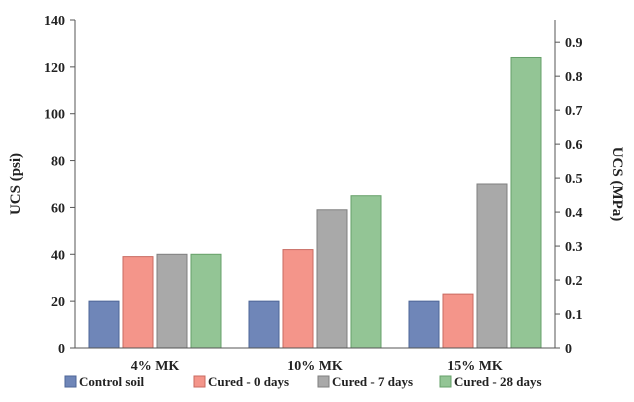 The image size is (634, 402). I want to click on y2-tick-label: 0.3, so click(574, 247).